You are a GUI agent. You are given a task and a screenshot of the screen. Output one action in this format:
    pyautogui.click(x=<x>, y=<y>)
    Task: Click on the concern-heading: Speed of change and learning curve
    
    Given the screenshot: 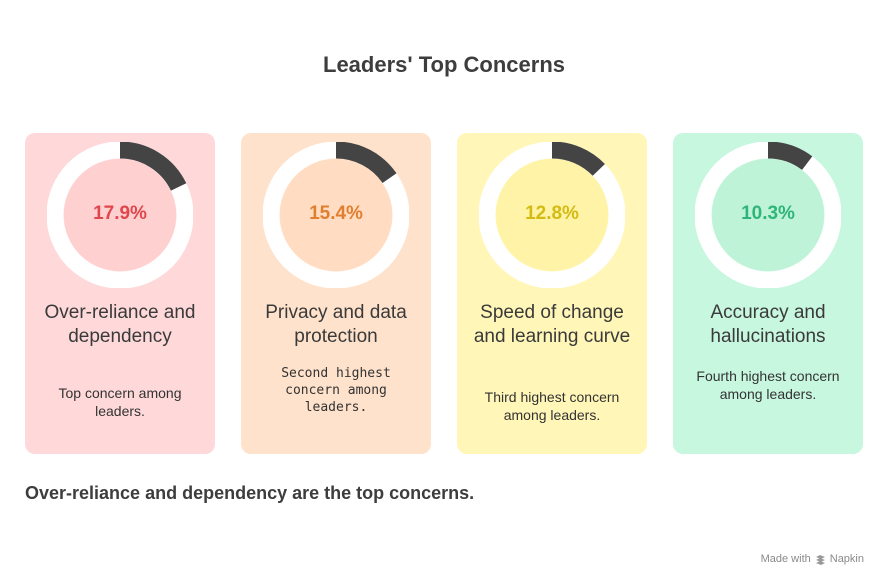 What is the action you would take?
    pyautogui.click(x=552, y=324)
    